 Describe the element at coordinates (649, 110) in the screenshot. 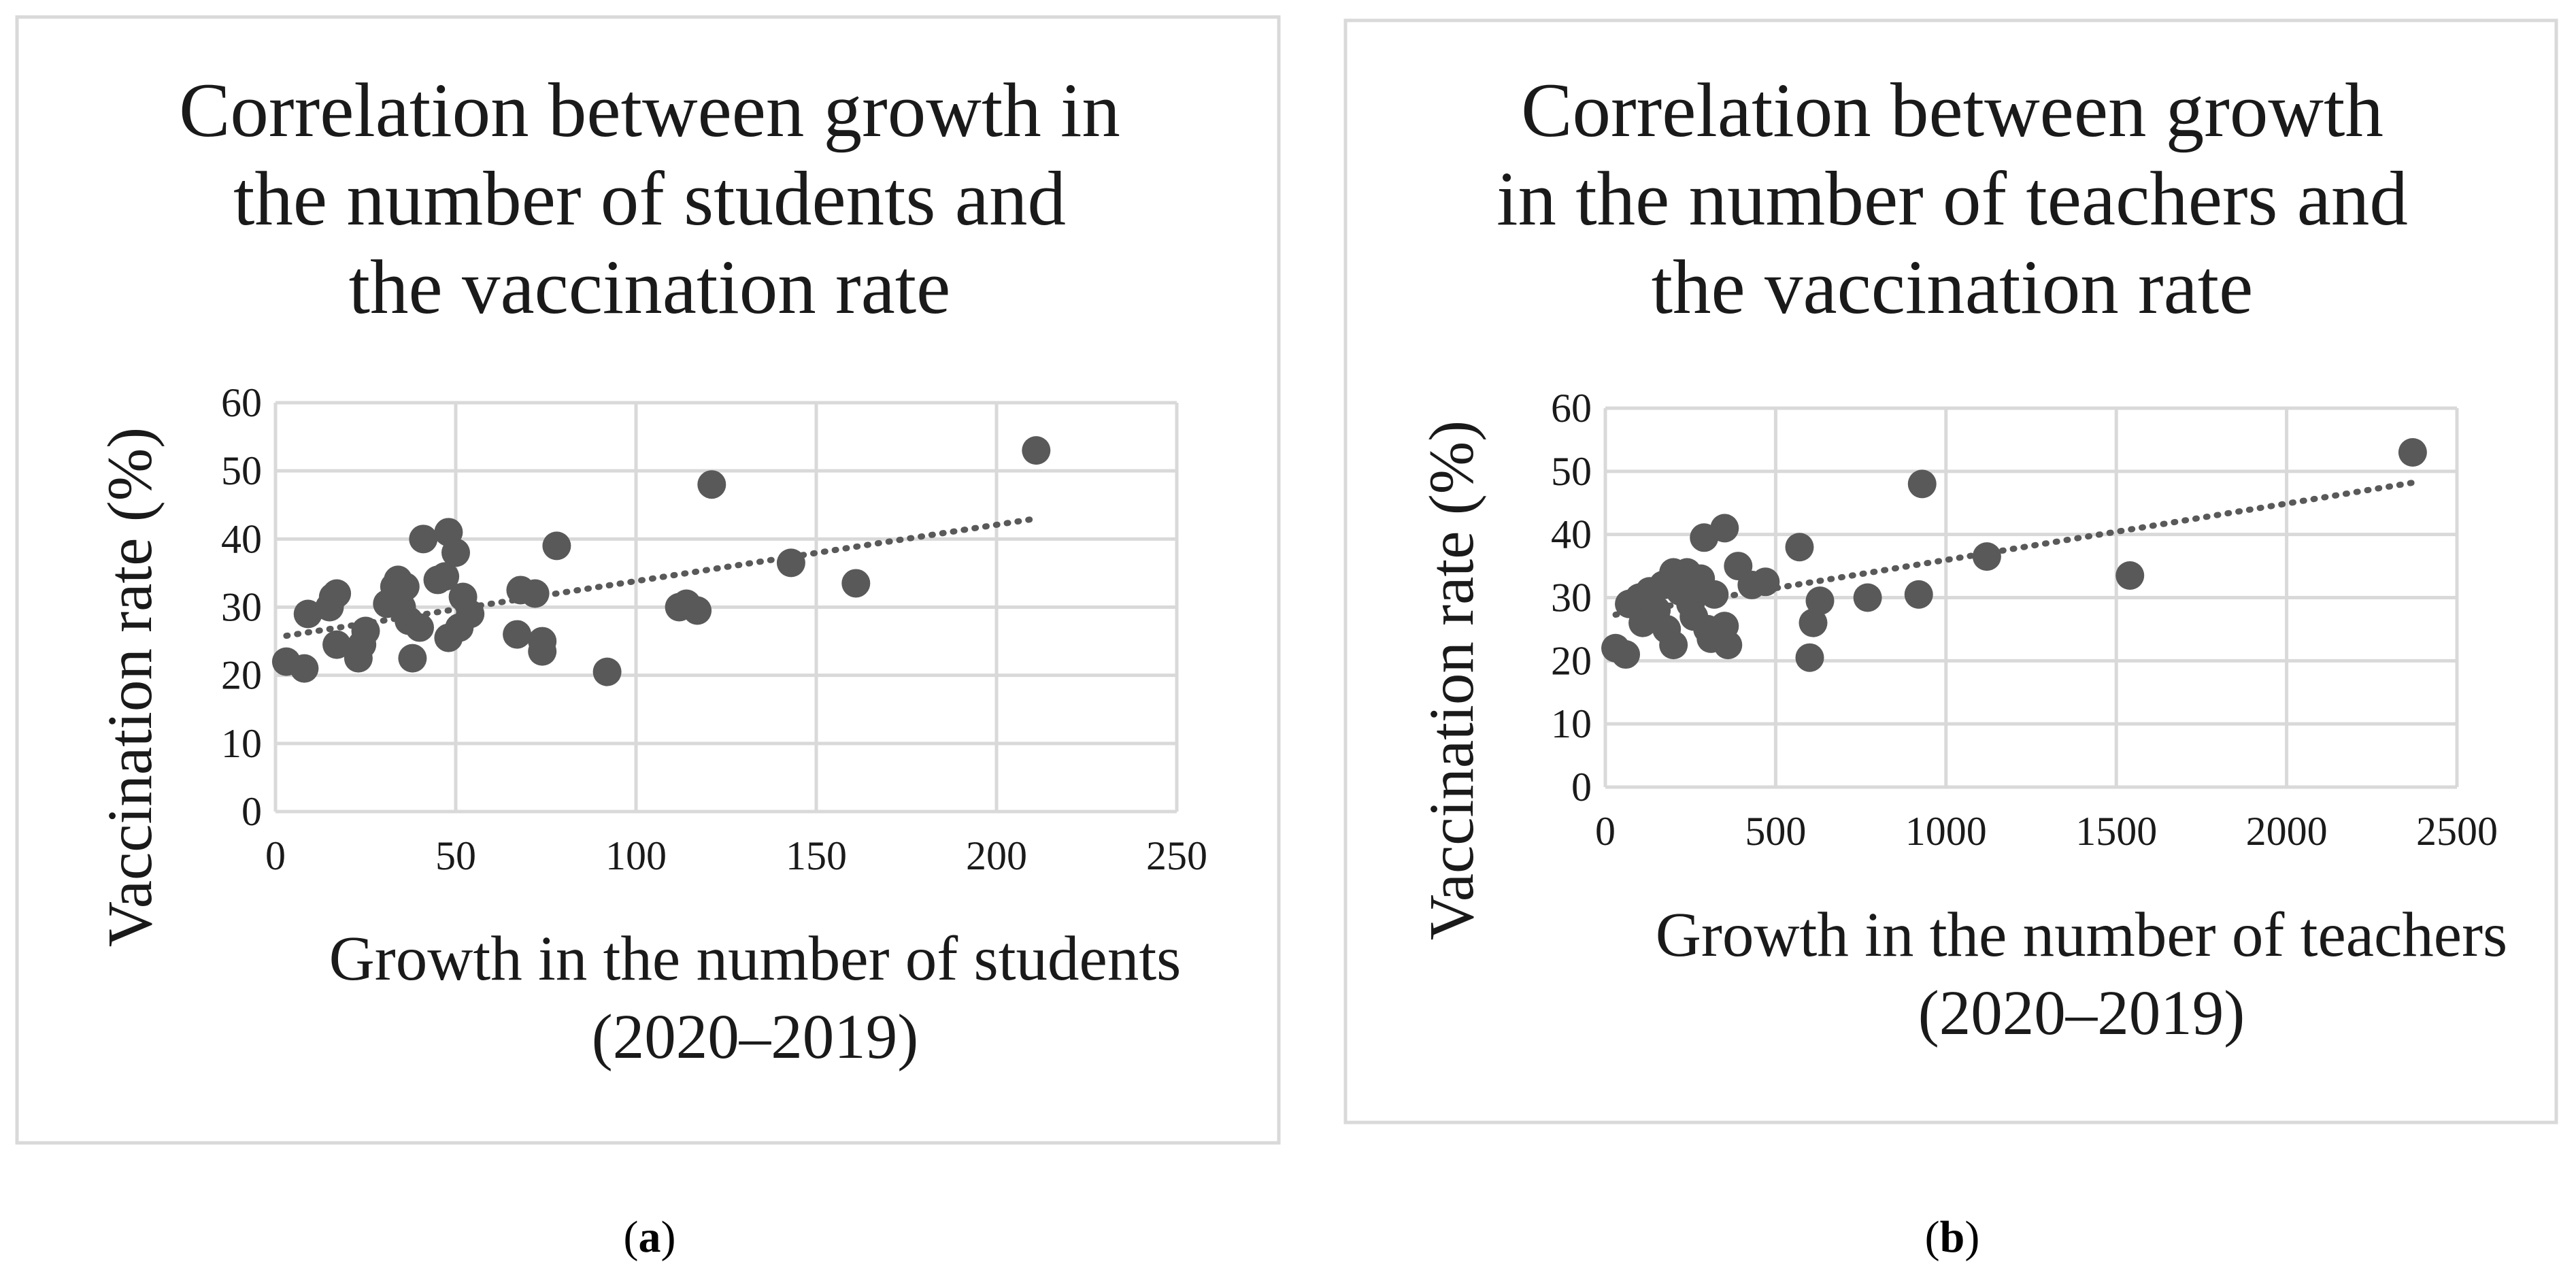

I see `chart-title-line-1: Correlation between growth in` at that location.